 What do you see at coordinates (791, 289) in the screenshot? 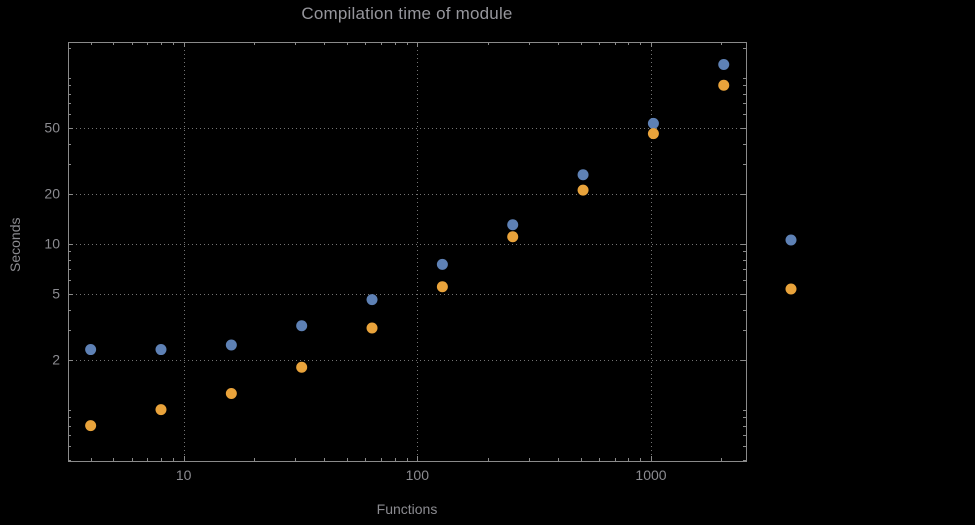
I see `legend-marker-orange` at bounding box center [791, 289].